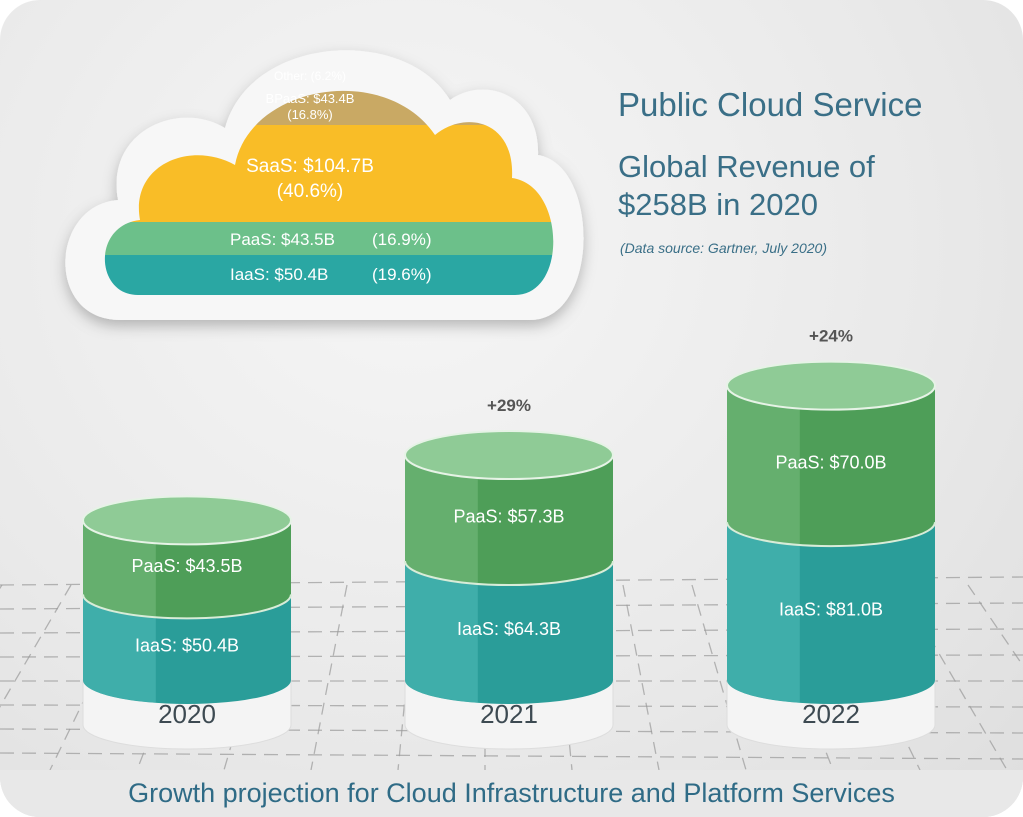 The width and height of the screenshot is (1023, 817). I want to click on bar-label-iaas: IaaS: $64.3B, so click(509, 629).